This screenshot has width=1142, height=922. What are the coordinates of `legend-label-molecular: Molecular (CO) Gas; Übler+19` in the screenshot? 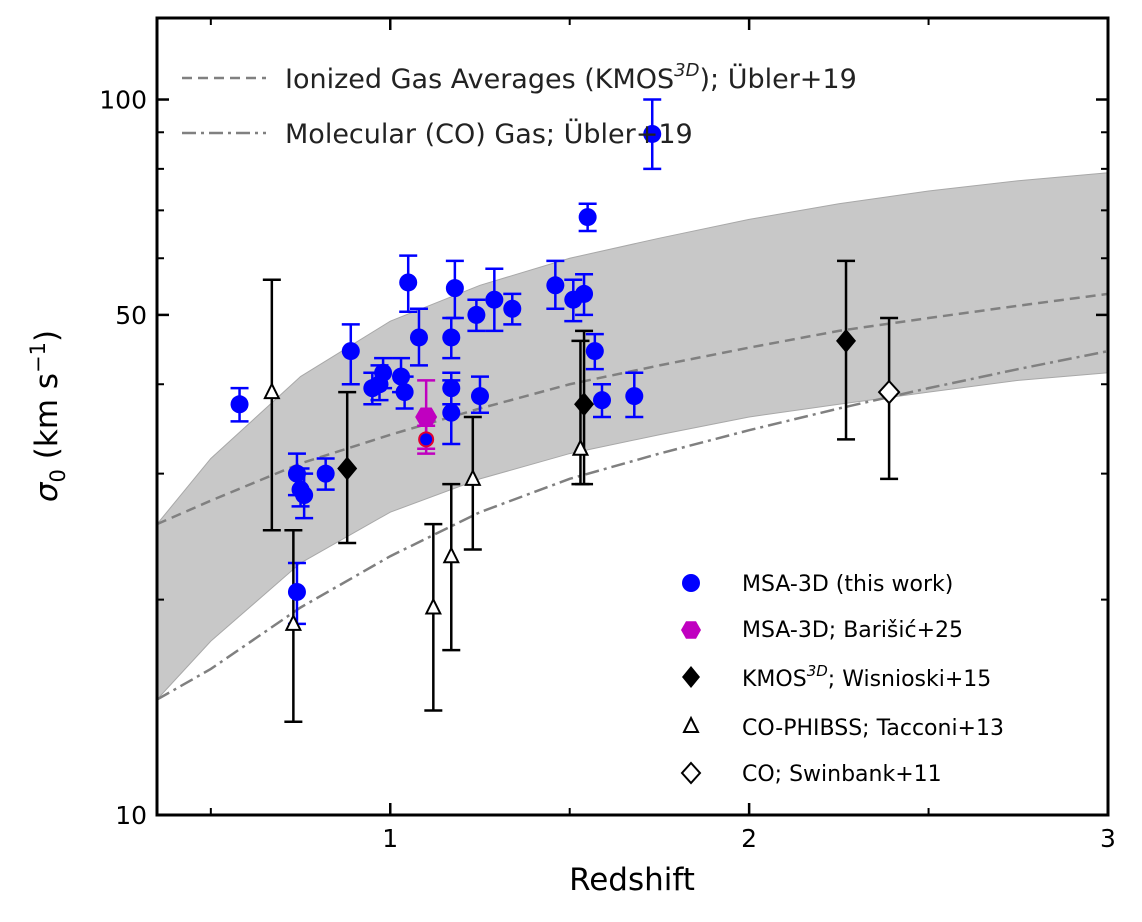 It's located at (489, 134).